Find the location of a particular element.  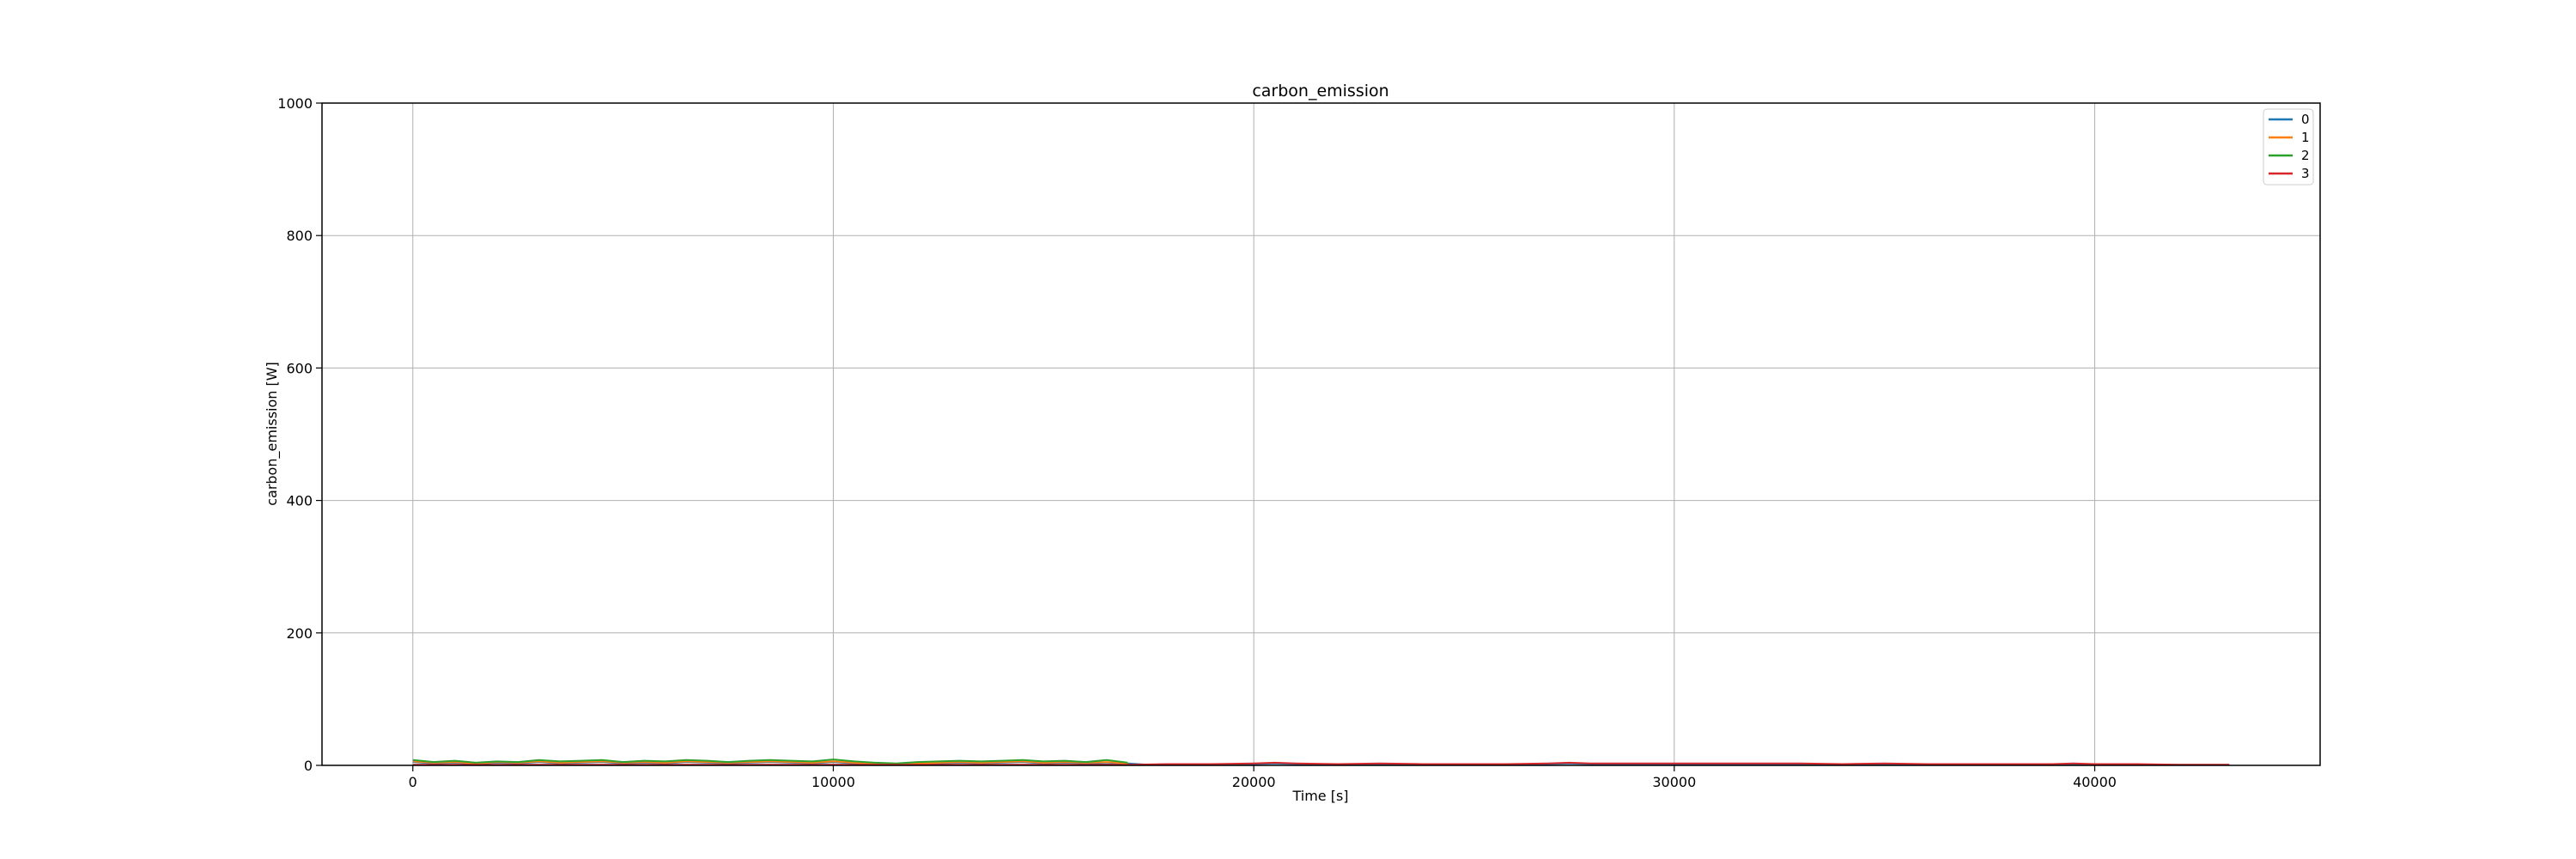

y-axis-label: carbon_emission [W] is located at coordinates (272, 434).